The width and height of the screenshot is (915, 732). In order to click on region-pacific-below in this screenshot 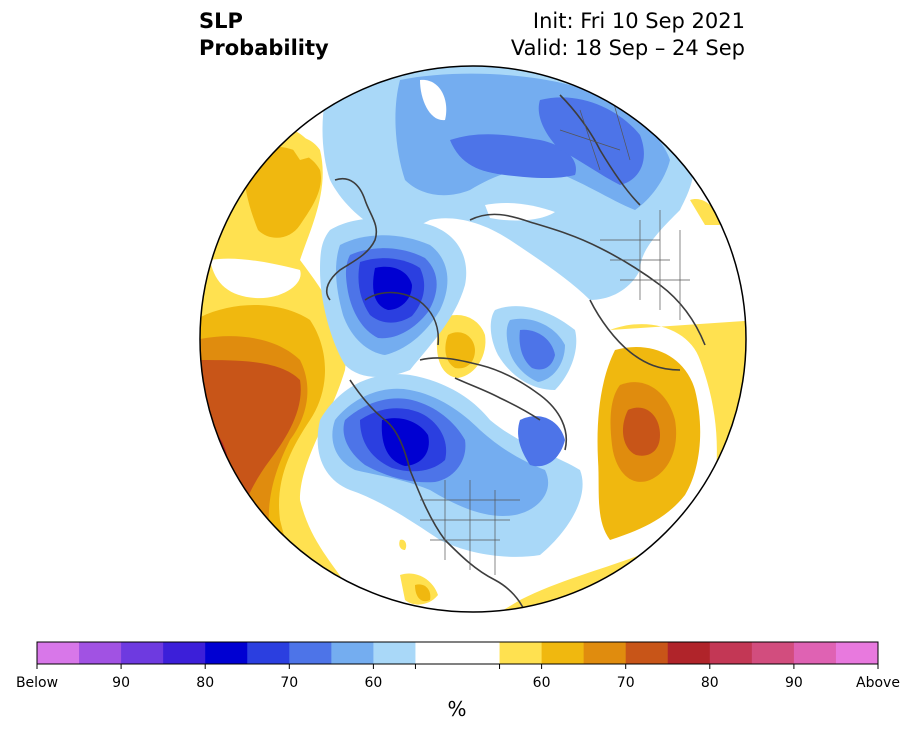, I will do `click(393, 297)`.